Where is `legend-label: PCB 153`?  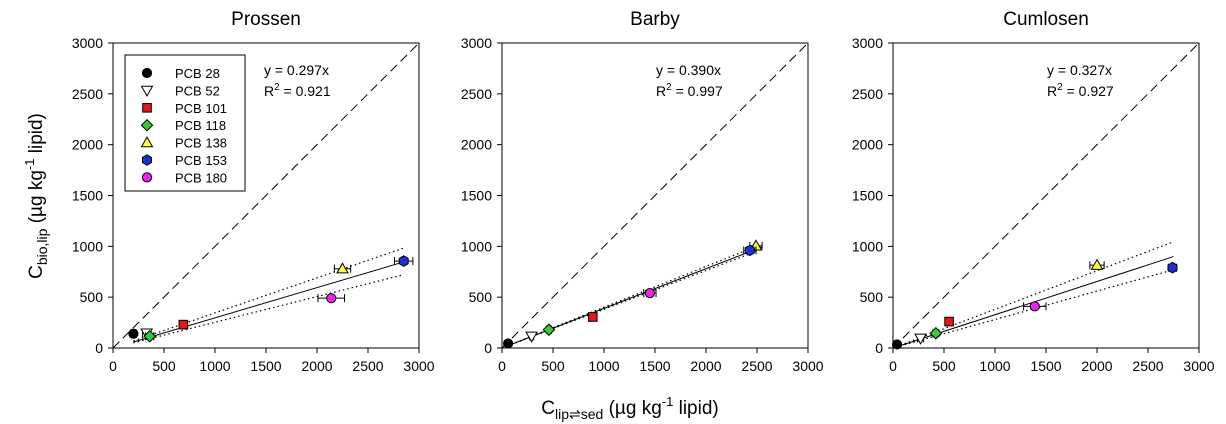 legend-label: PCB 153 is located at coordinates (201, 160).